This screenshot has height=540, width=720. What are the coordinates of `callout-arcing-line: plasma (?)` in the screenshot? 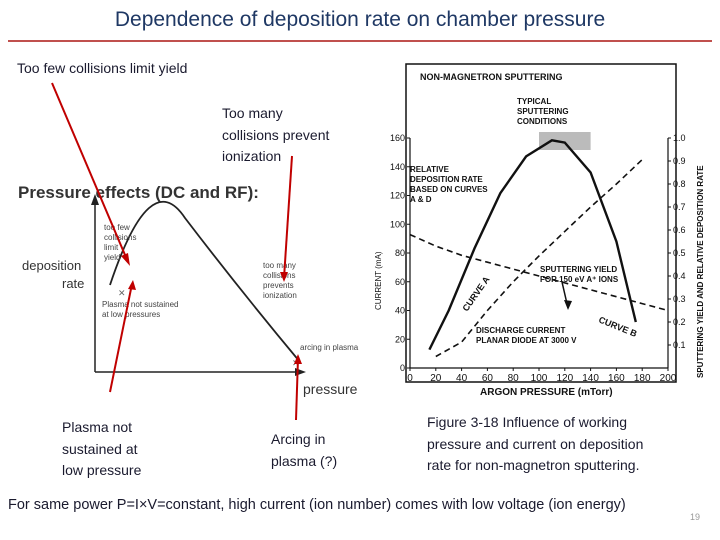 It's located at (304, 460).